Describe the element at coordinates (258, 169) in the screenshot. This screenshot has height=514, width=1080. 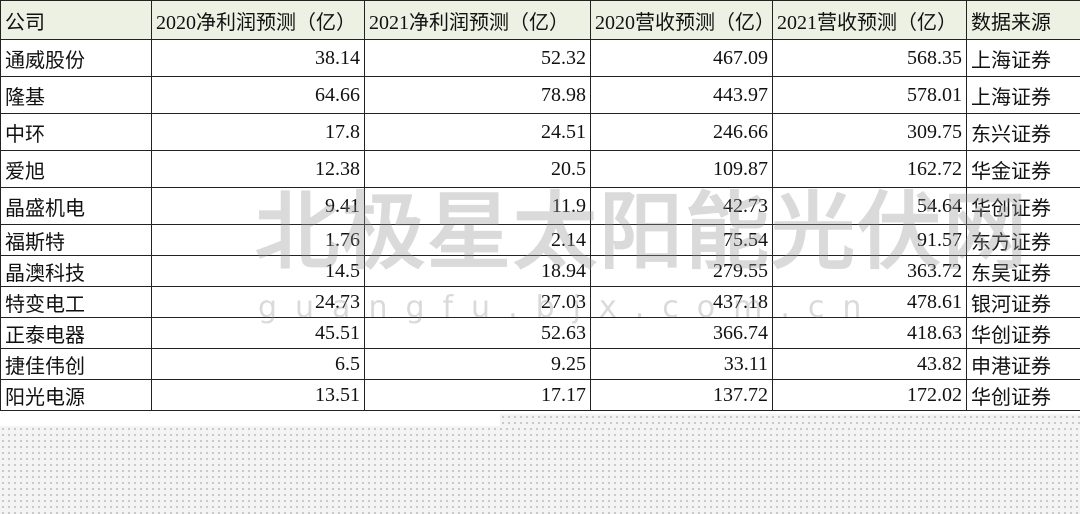
I see `value-cell: 12.38` at that location.